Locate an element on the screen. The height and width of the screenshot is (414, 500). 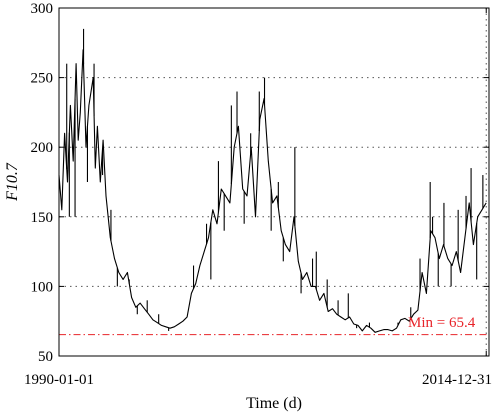
x-axis-label: Time (d) is located at coordinates (274, 403).